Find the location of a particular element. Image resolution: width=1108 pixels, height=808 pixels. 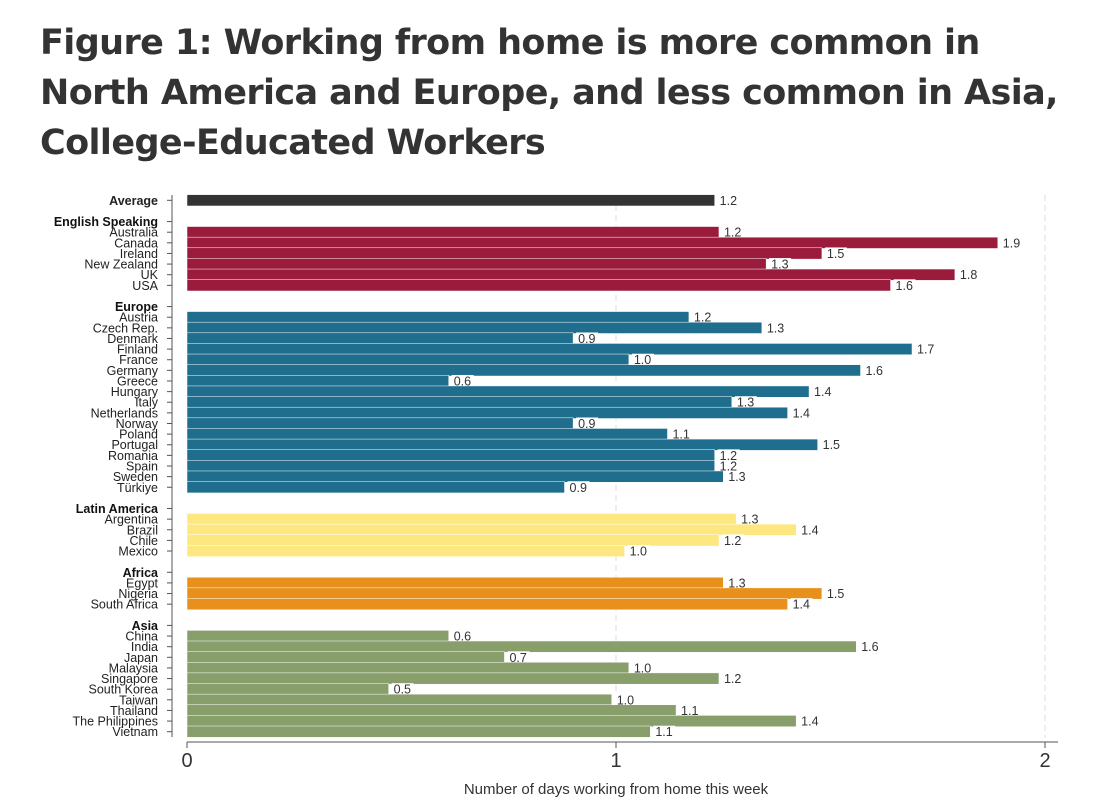

data-label-argentina: 1.3 is located at coordinates (749, 520).